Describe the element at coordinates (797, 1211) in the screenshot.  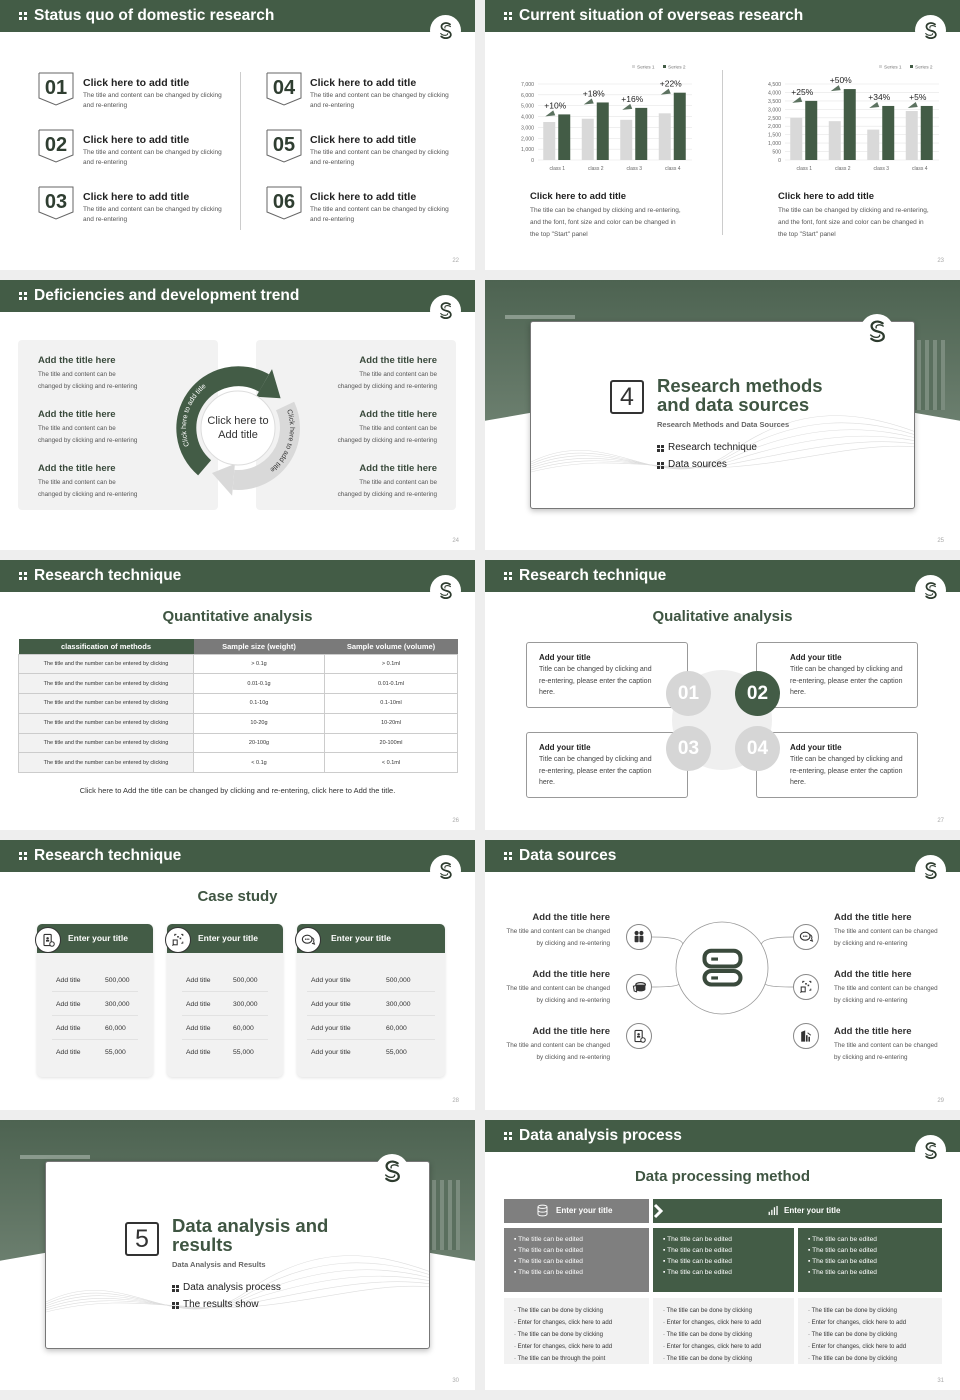
I see `step-header-right: Enter your title` at that location.